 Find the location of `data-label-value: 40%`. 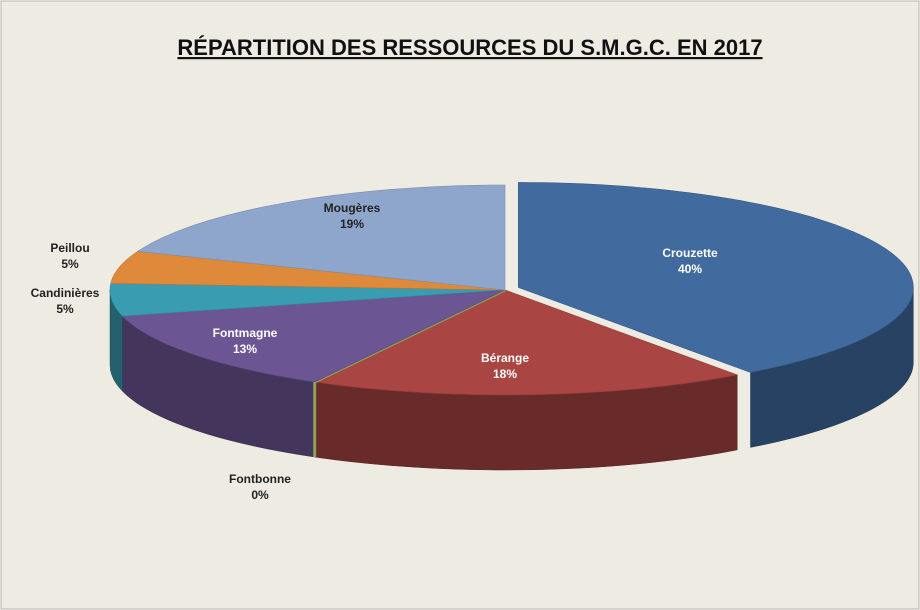

data-label-value: 40% is located at coordinates (690, 269).